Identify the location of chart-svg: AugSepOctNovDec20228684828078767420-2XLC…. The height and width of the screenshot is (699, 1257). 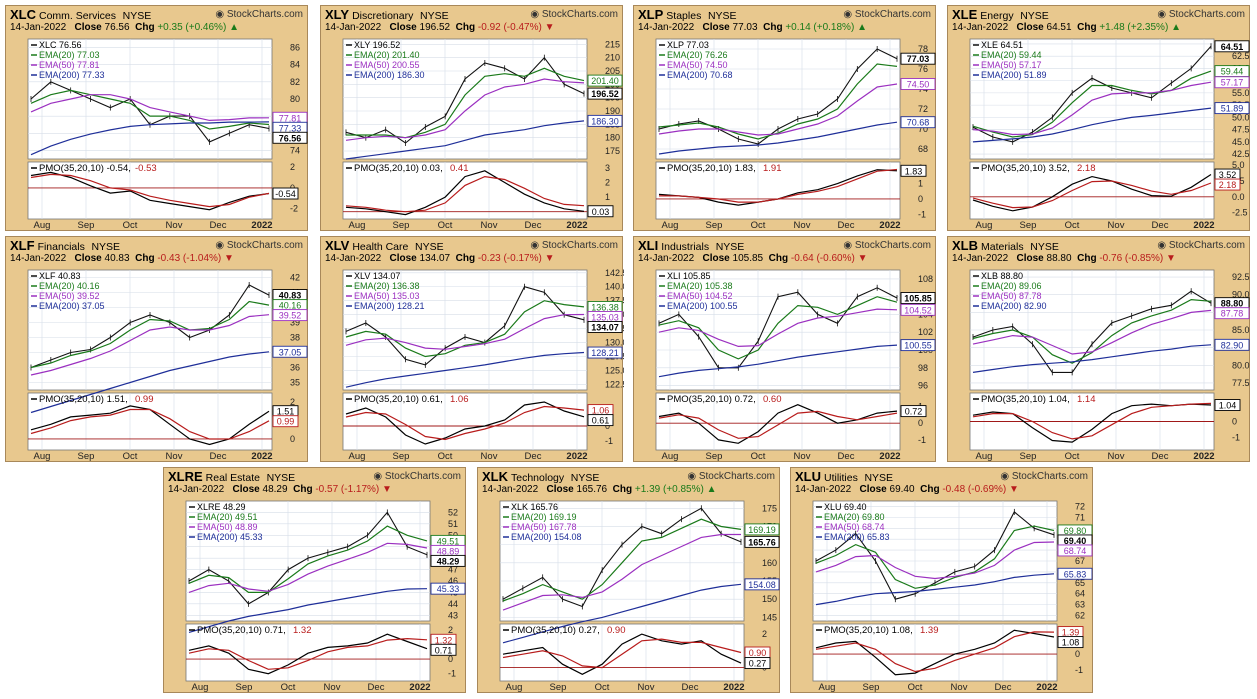
(167, 134).